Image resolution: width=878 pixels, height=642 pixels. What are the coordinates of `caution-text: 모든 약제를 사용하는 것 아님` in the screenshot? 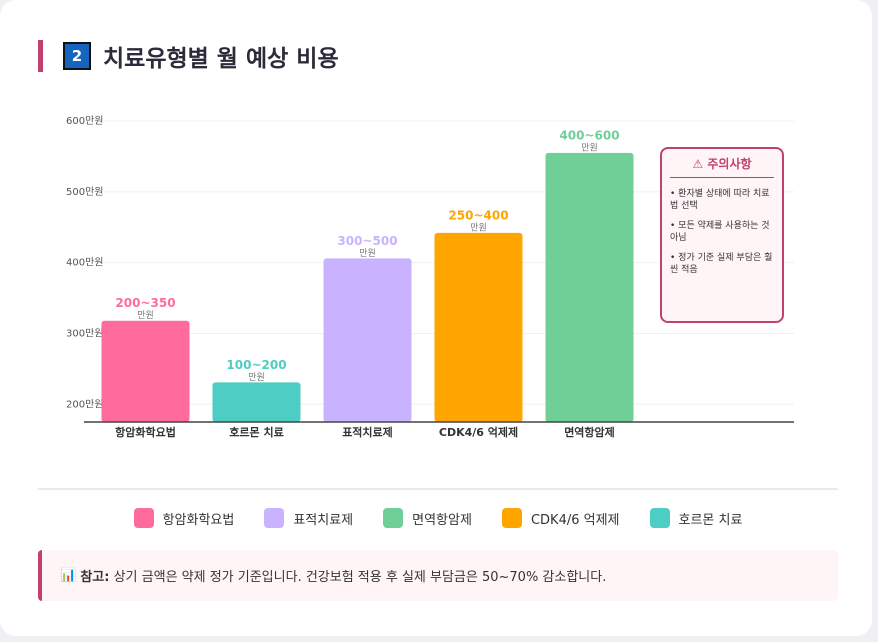 It's located at (720, 232).